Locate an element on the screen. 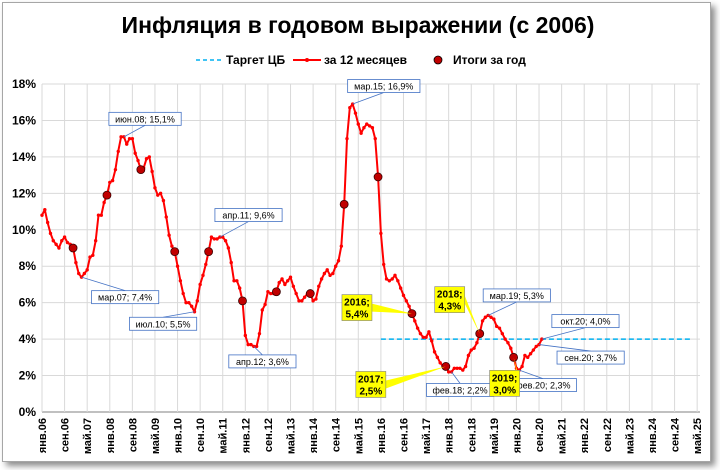 The width and height of the screenshot is (720, 470). year-box-value: 5,4% is located at coordinates (357, 315).